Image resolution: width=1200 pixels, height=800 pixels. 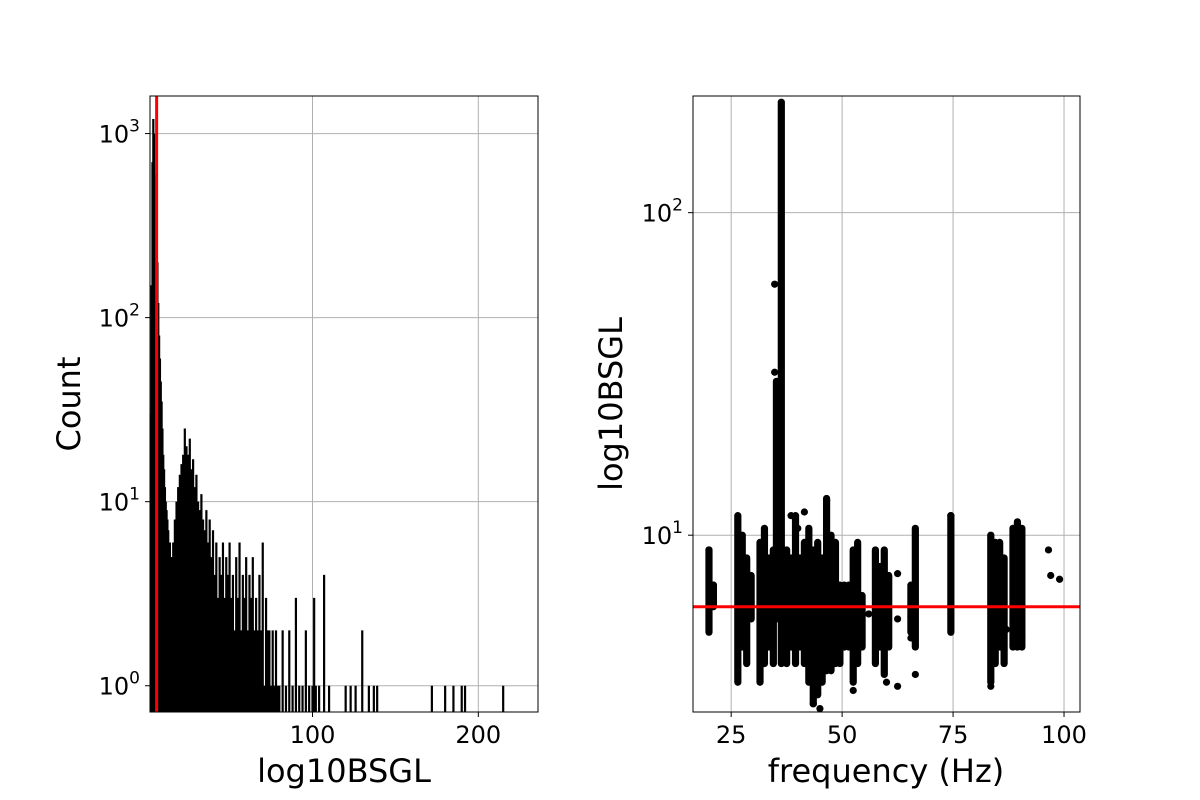 What do you see at coordinates (119, 133) in the screenshot?
I see `histogram-y-tick-label: 10³` at bounding box center [119, 133].